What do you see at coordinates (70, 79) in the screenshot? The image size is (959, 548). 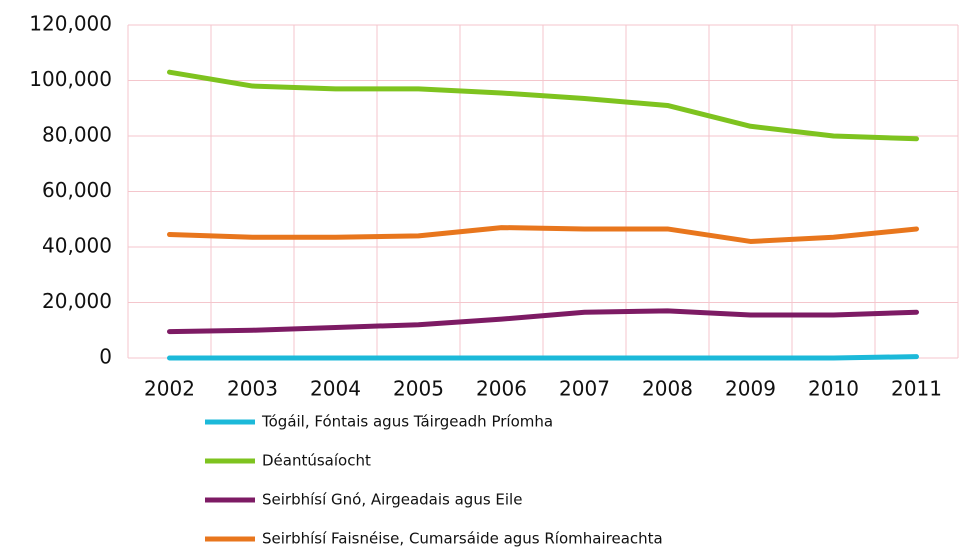 I see `y-tick-label: 100,000` at bounding box center [70, 79].